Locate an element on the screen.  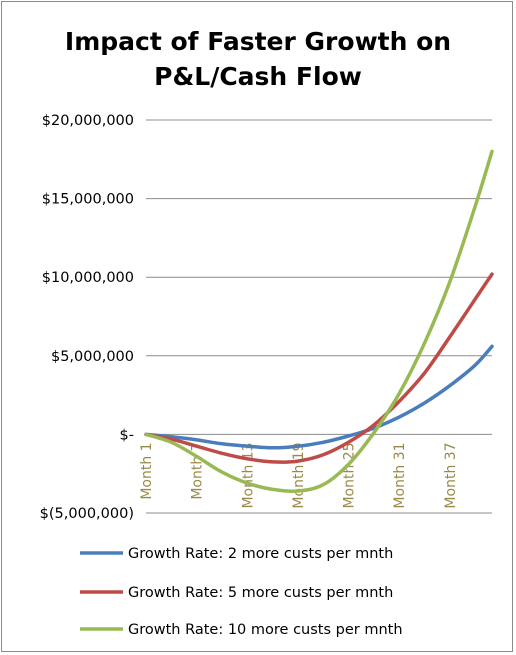
x-tick-label: Month 13 is located at coordinates (248, 475).